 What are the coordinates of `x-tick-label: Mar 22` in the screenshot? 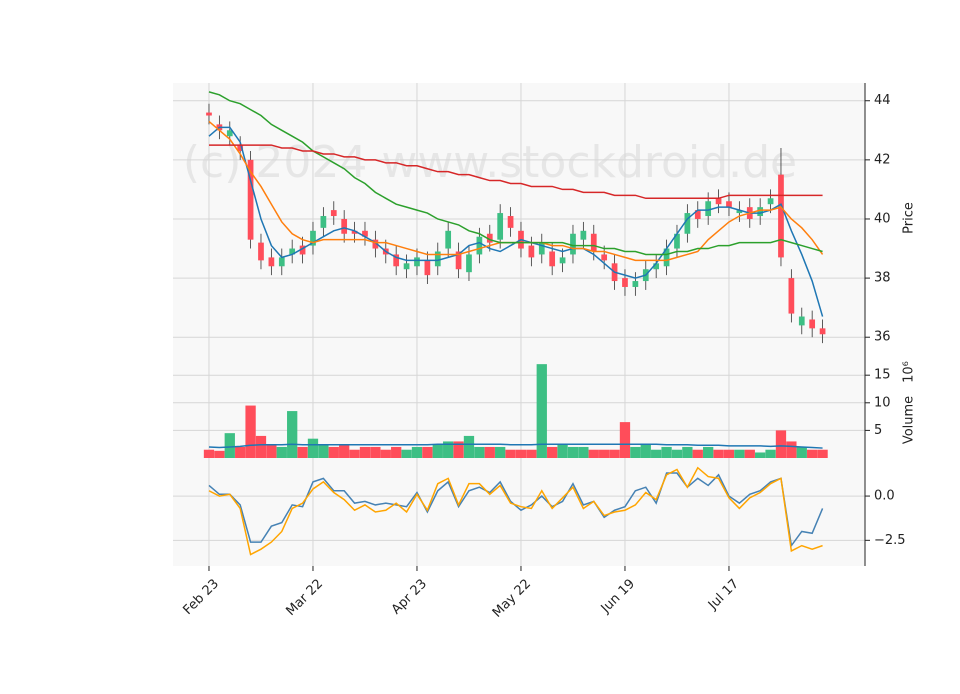 It's located at (304, 597).